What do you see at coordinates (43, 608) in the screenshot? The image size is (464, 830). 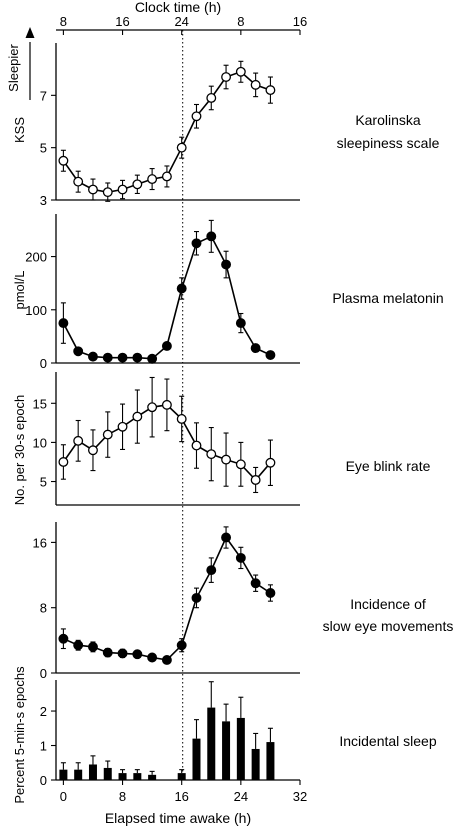 I see `y-tick-label: 8` at bounding box center [43, 608].